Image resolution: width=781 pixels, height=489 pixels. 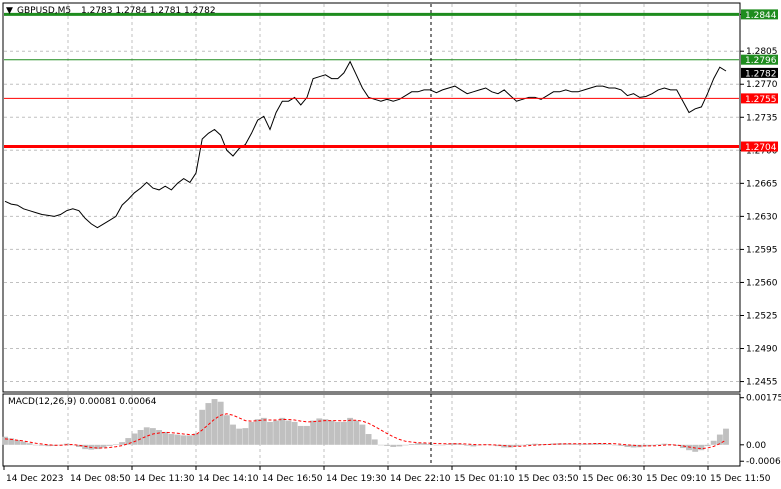 I want to click on time-tick-label: 15 Dec 06:30, so click(x=612, y=479).